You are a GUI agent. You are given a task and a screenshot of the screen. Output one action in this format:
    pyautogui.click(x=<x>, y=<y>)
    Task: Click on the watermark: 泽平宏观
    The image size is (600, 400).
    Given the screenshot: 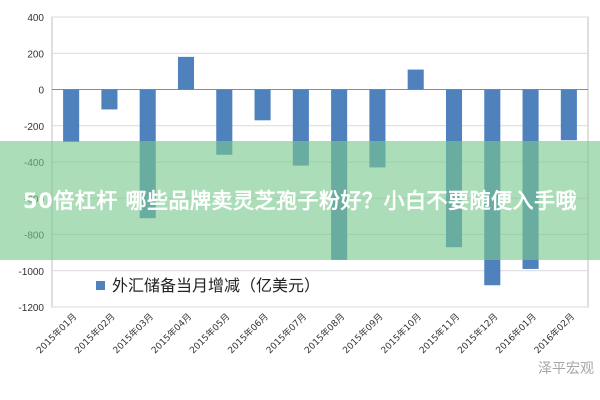 What is the action you would take?
    pyautogui.click(x=566, y=369)
    